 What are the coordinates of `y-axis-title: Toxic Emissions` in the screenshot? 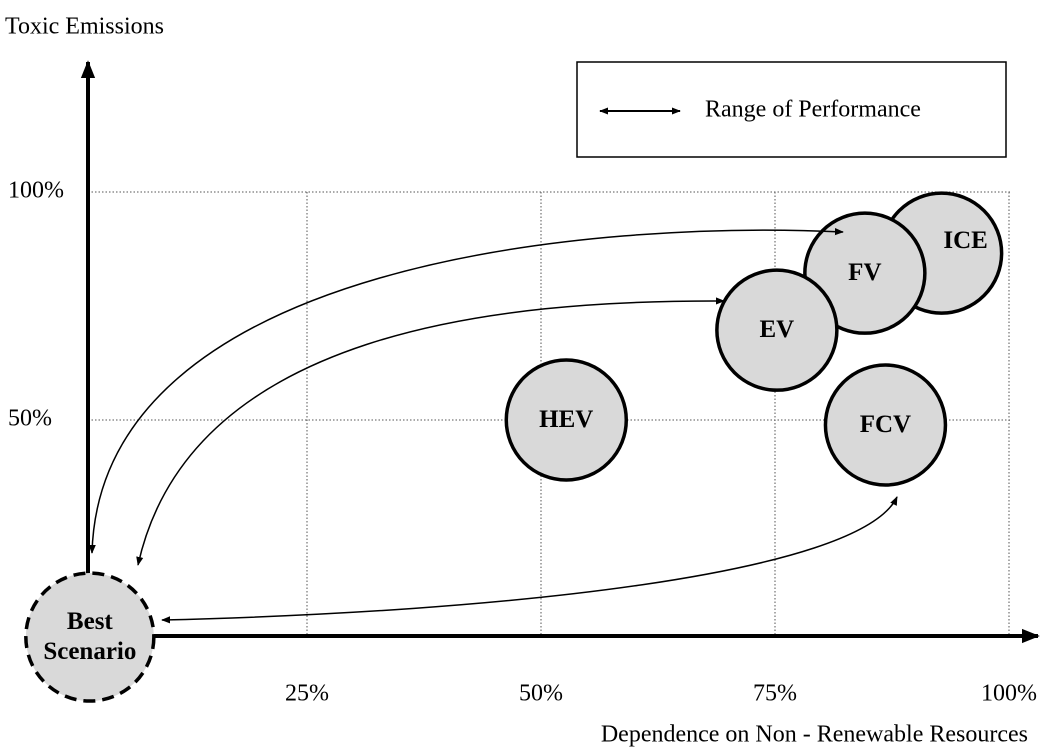 It's located at (84, 27).